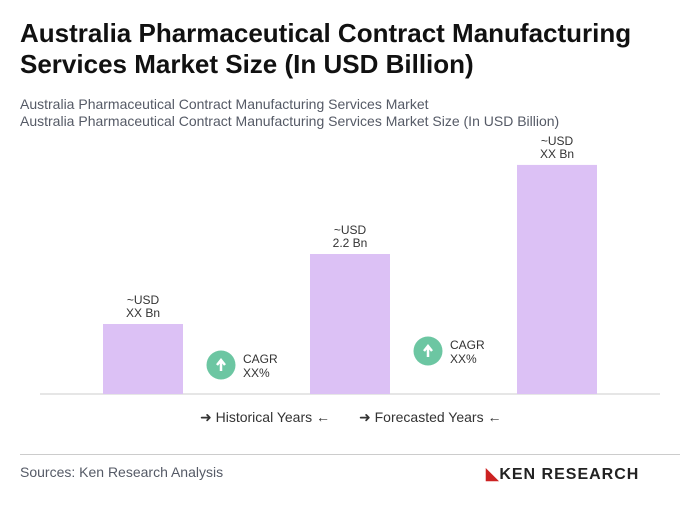 This screenshot has width=700, height=520. I want to click on footer-divider, so click(350, 454).